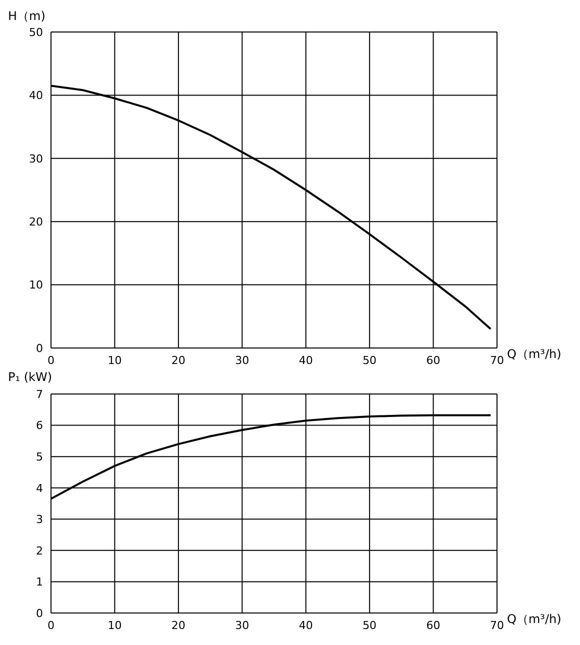 The width and height of the screenshot is (580, 645). What do you see at coordinates (36, 95) in the screenshot?
I see `y-tick-label: 40` at bounding box center [36, 95].